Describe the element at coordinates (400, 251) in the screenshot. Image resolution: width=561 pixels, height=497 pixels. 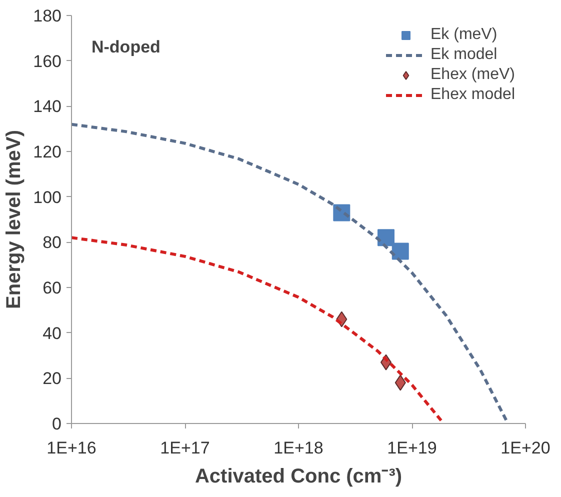
I see `point` at that location.